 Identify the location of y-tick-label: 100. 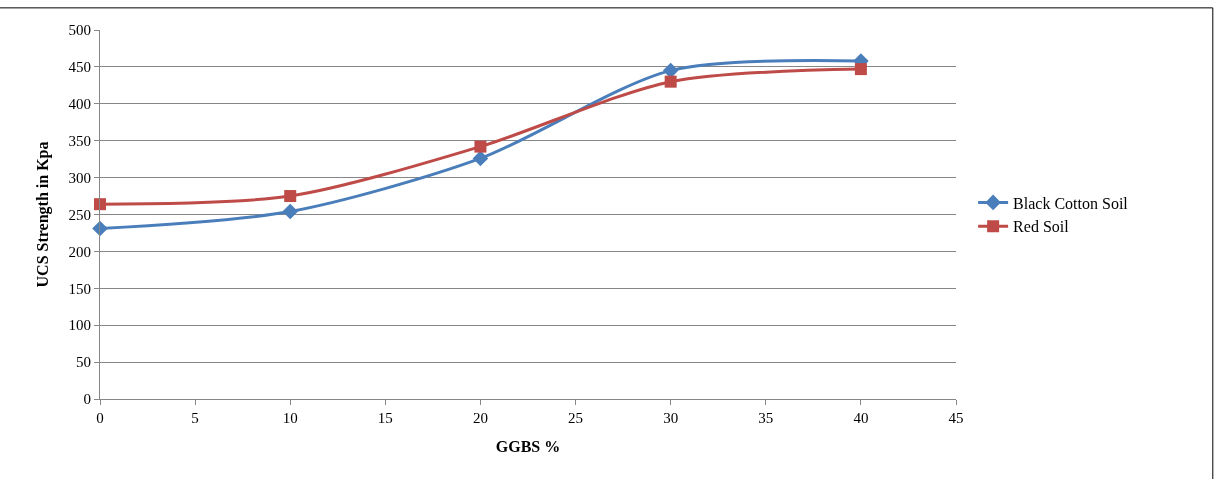
(79, 325).